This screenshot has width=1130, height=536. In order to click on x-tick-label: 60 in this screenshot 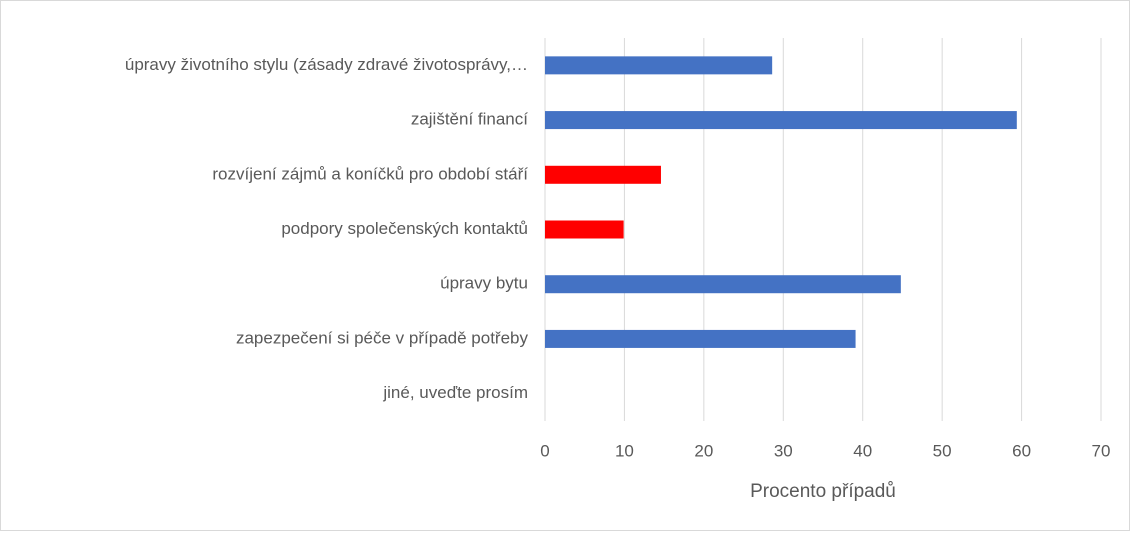, I will do `click(1021, 450)`.